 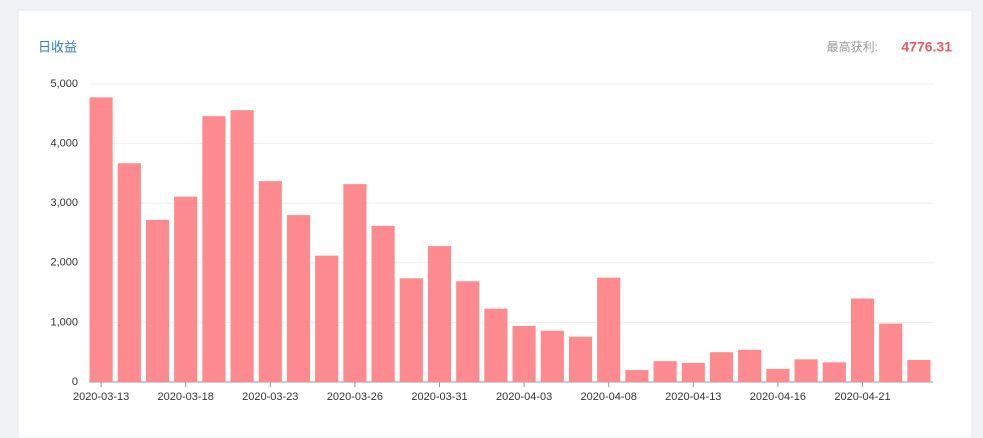 What do you see at coordinates (609, 397) in the screenshot?
I see `x-tick-label: 2020-04-08` at bounding box center [609, 397].